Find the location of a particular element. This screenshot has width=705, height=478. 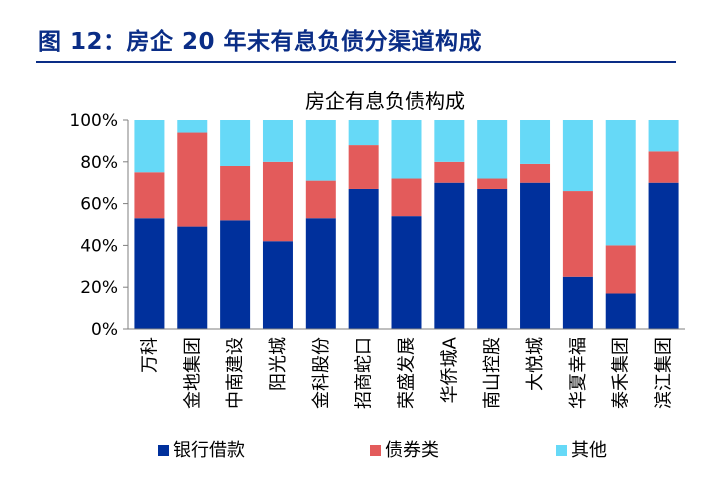

x-tick-label: 阳光城 is located at coordinates (278, 364).